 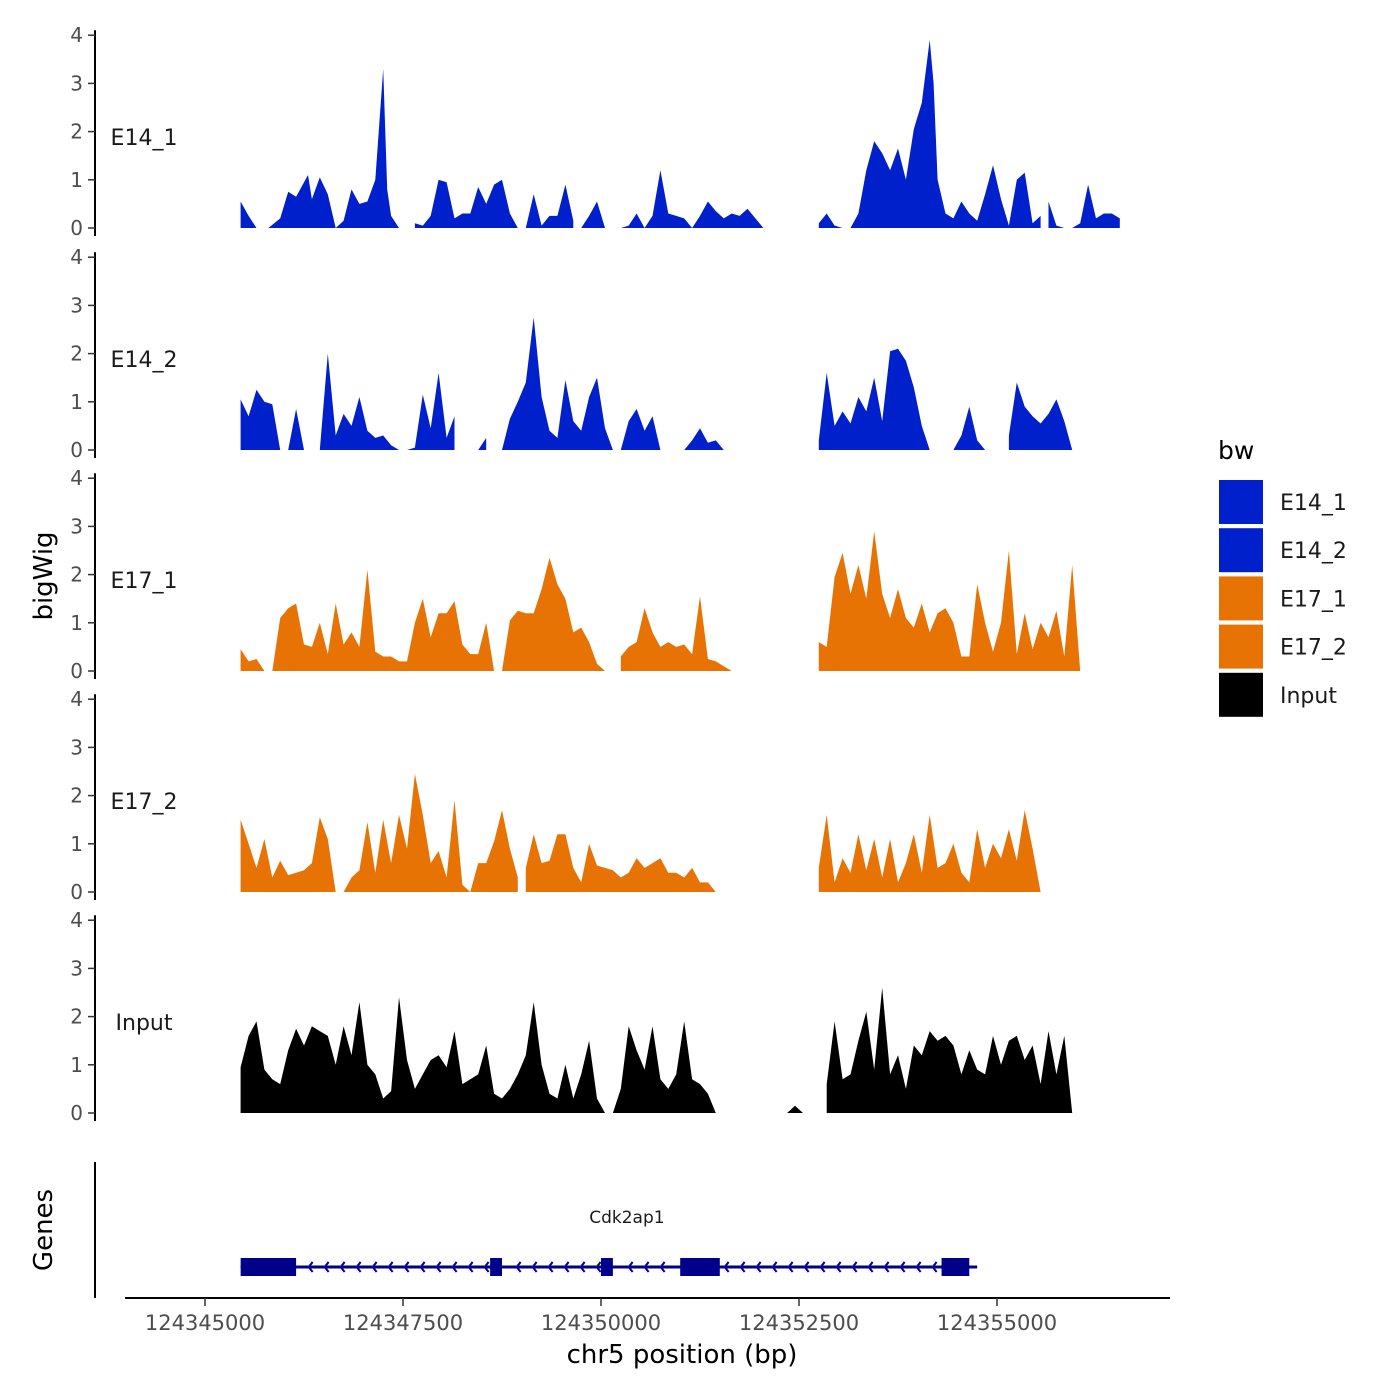 I want to click on y-tick-label-E14_2-4: 4, so click(x=76, y=257).